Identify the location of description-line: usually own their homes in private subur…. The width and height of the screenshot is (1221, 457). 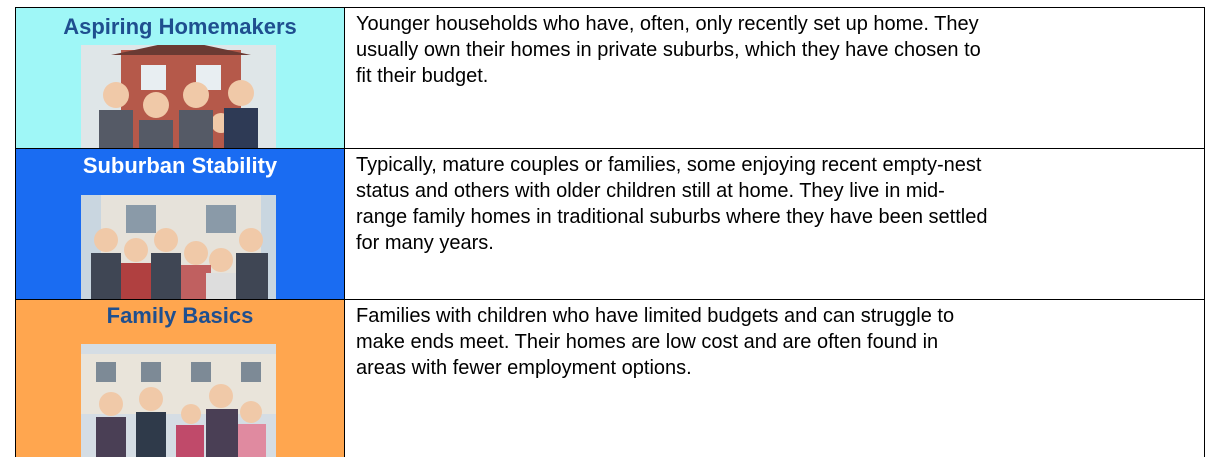
(668, 50).